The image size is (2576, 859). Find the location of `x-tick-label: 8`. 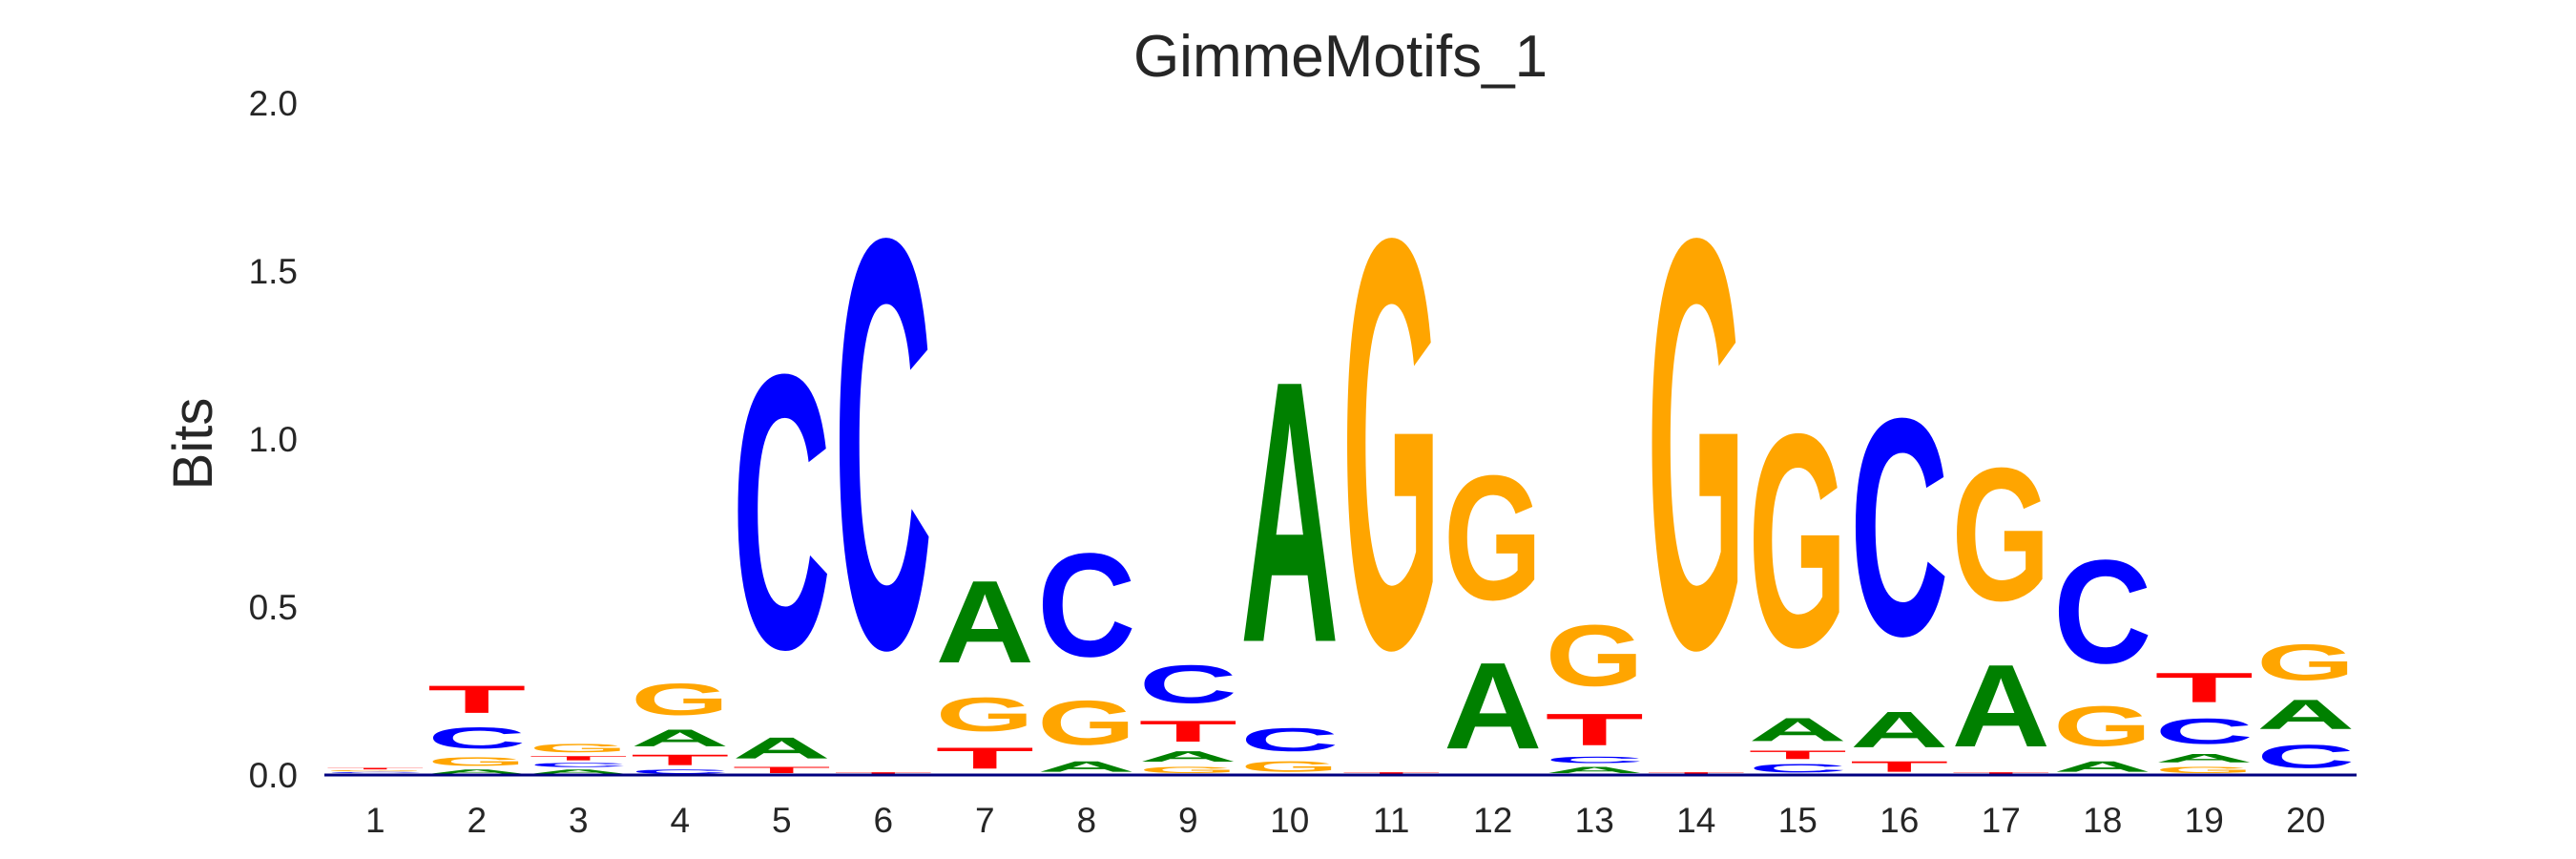

x-tick-label: 8 is located at coordinates (1086, 820).